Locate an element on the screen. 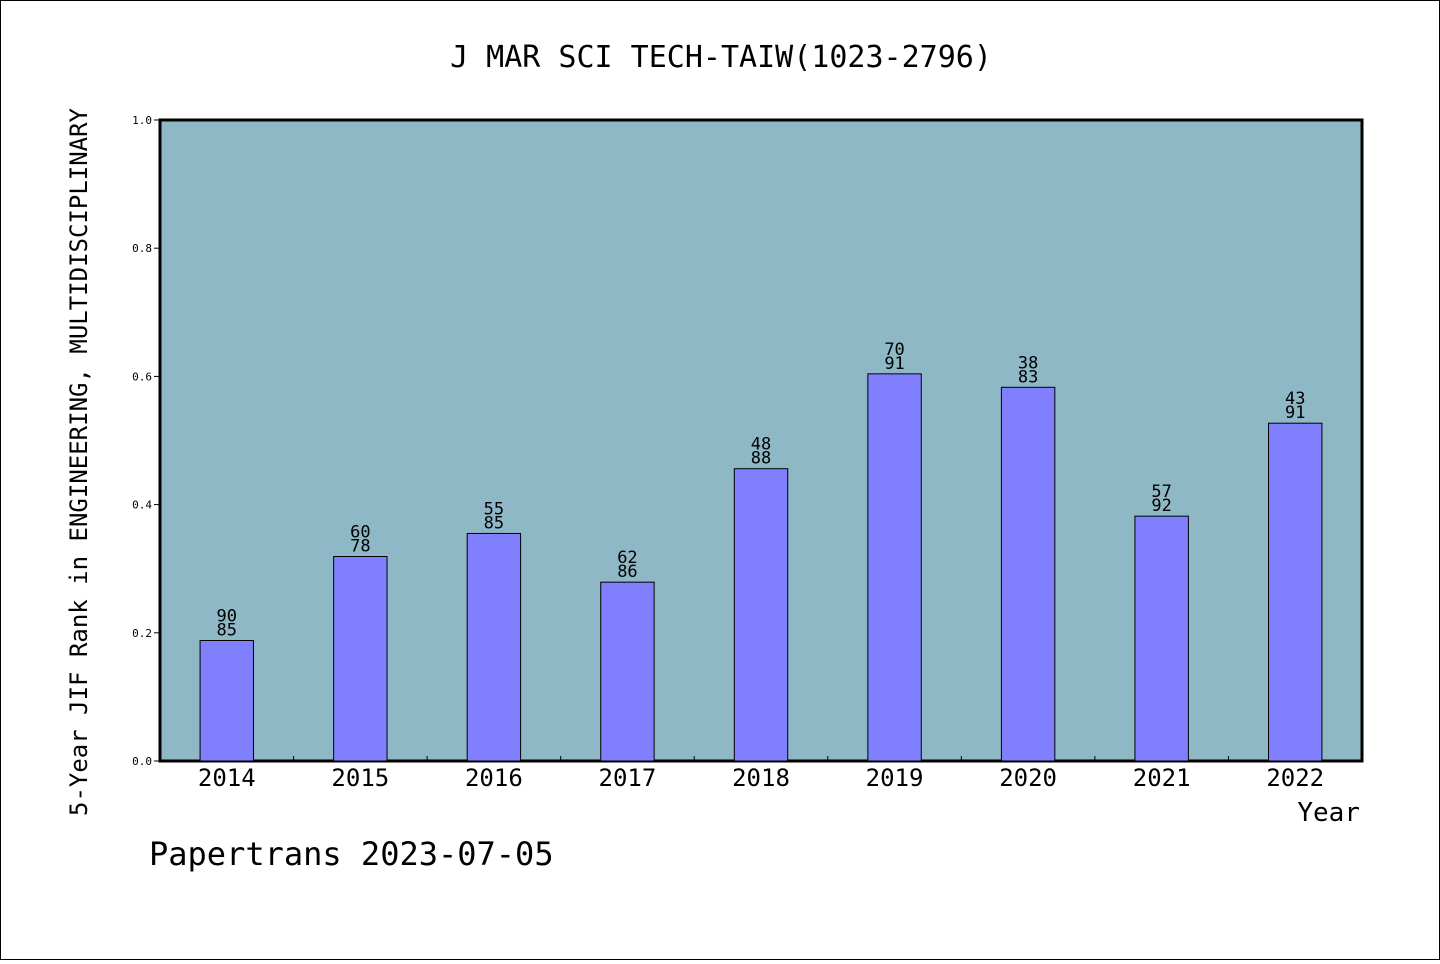 The width and height of the screenshot is (1440, 964). x-tick-label: 2018 is located at coordinates (761, 778).